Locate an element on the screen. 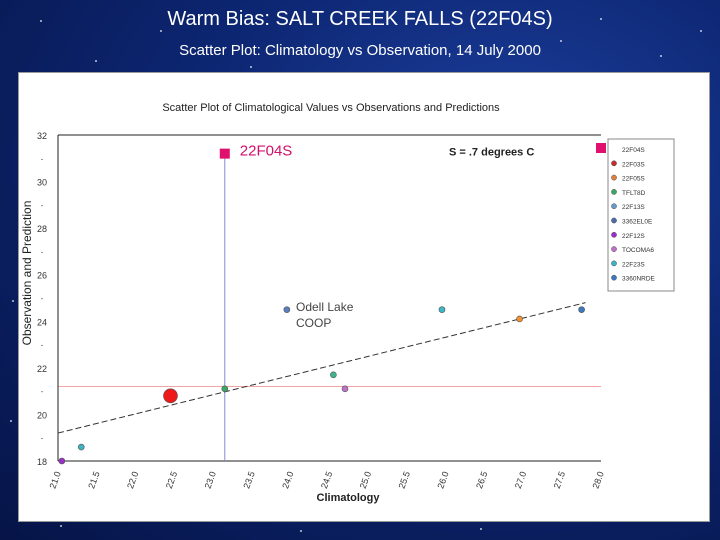 The image size is (720, 540). x-tick-label: 25.5 is located at coordinates (404, 480).